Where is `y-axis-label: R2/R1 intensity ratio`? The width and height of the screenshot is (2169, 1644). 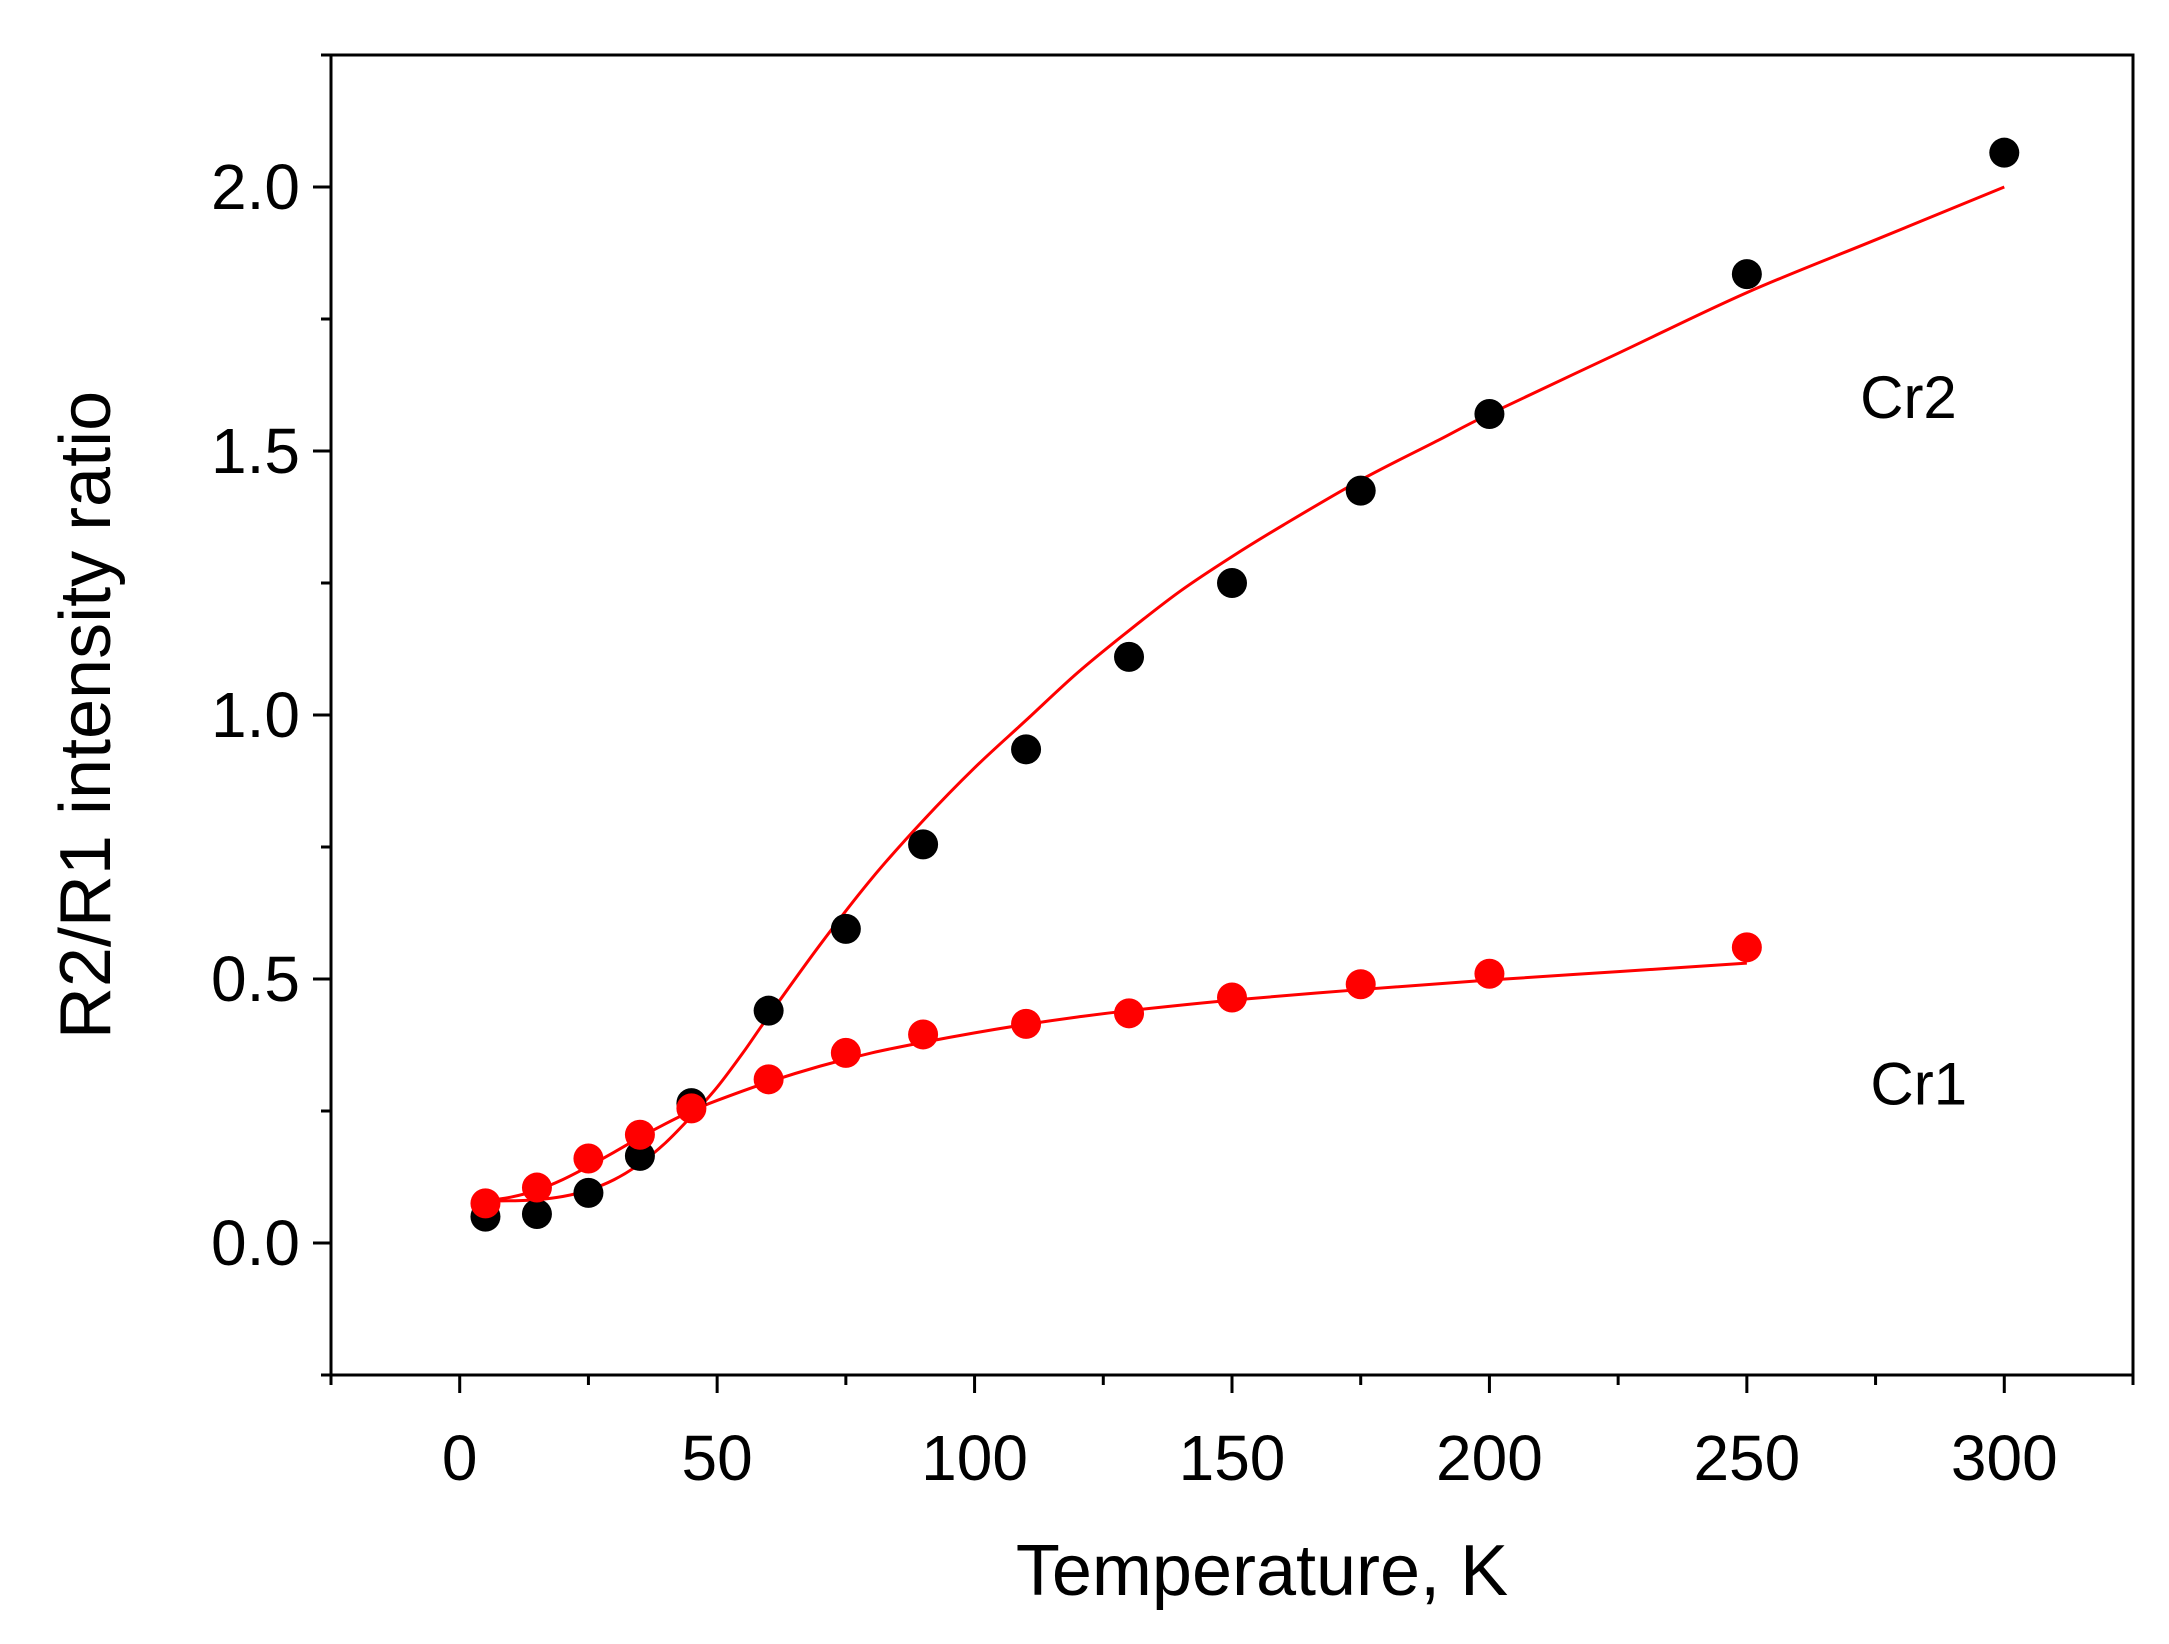 y-axis-label: R2/R1 intensity ratio is located at coordinates (86, 715).